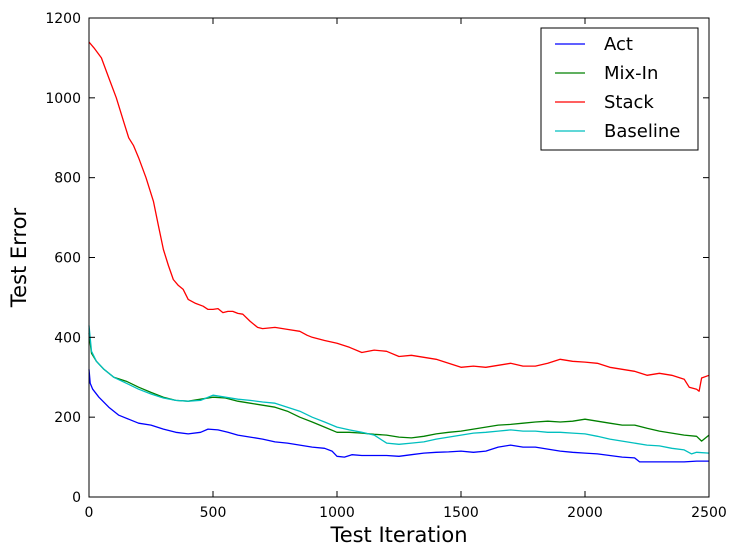  I want to click on x-axis-label: Test Iteration, so click(398, 535).